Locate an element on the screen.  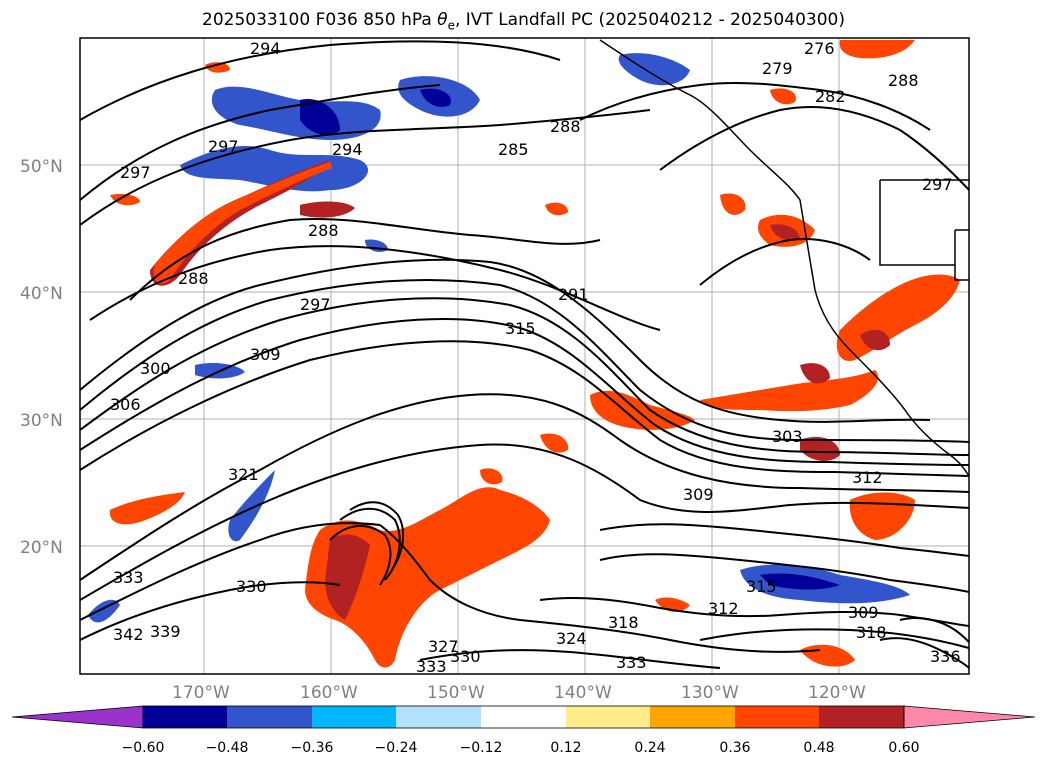
contour-label: 336 is located at coordinates (945, 656).